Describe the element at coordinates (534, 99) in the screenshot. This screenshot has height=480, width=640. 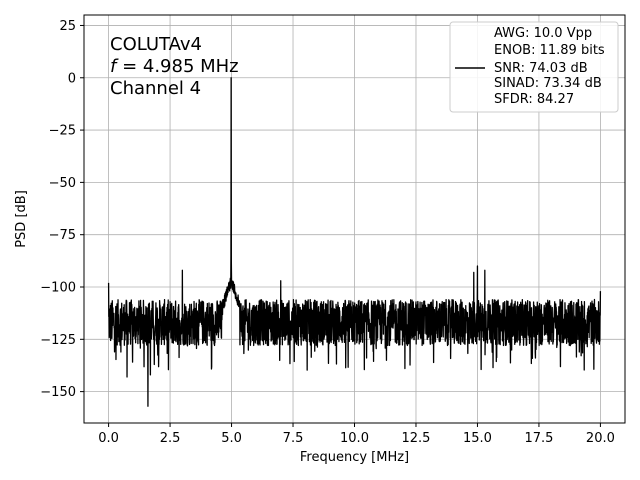
I see `legend-entry-sfdr: SFDR: 84.27` at that location.